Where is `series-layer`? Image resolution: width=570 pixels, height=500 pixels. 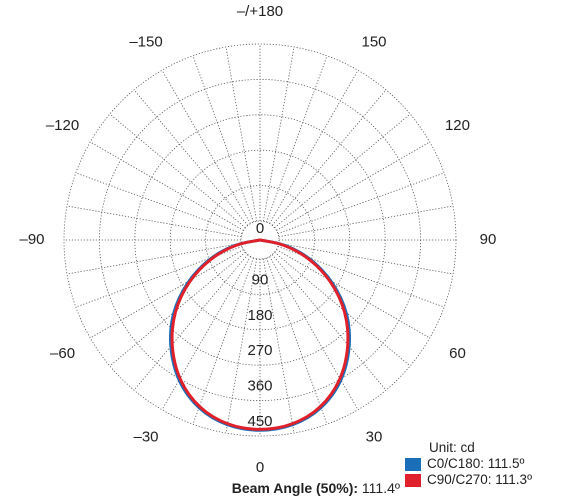
series-layer is located at coordinates (260, 335).